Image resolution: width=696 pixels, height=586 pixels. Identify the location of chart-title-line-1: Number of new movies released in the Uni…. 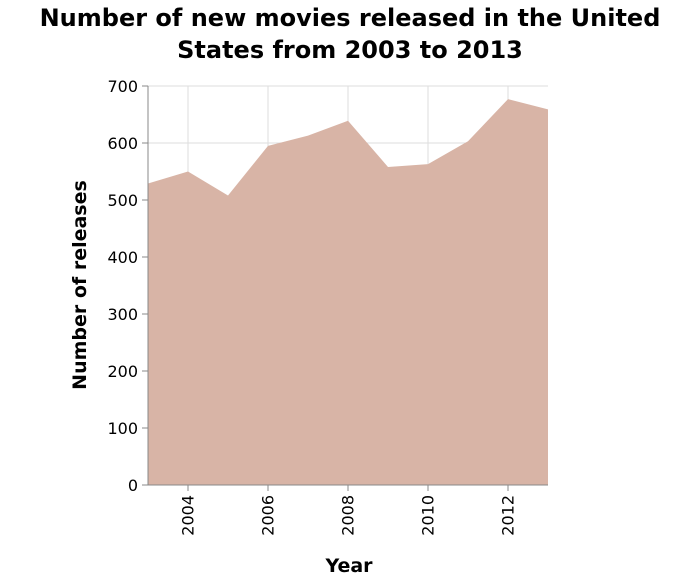
(350, 18).